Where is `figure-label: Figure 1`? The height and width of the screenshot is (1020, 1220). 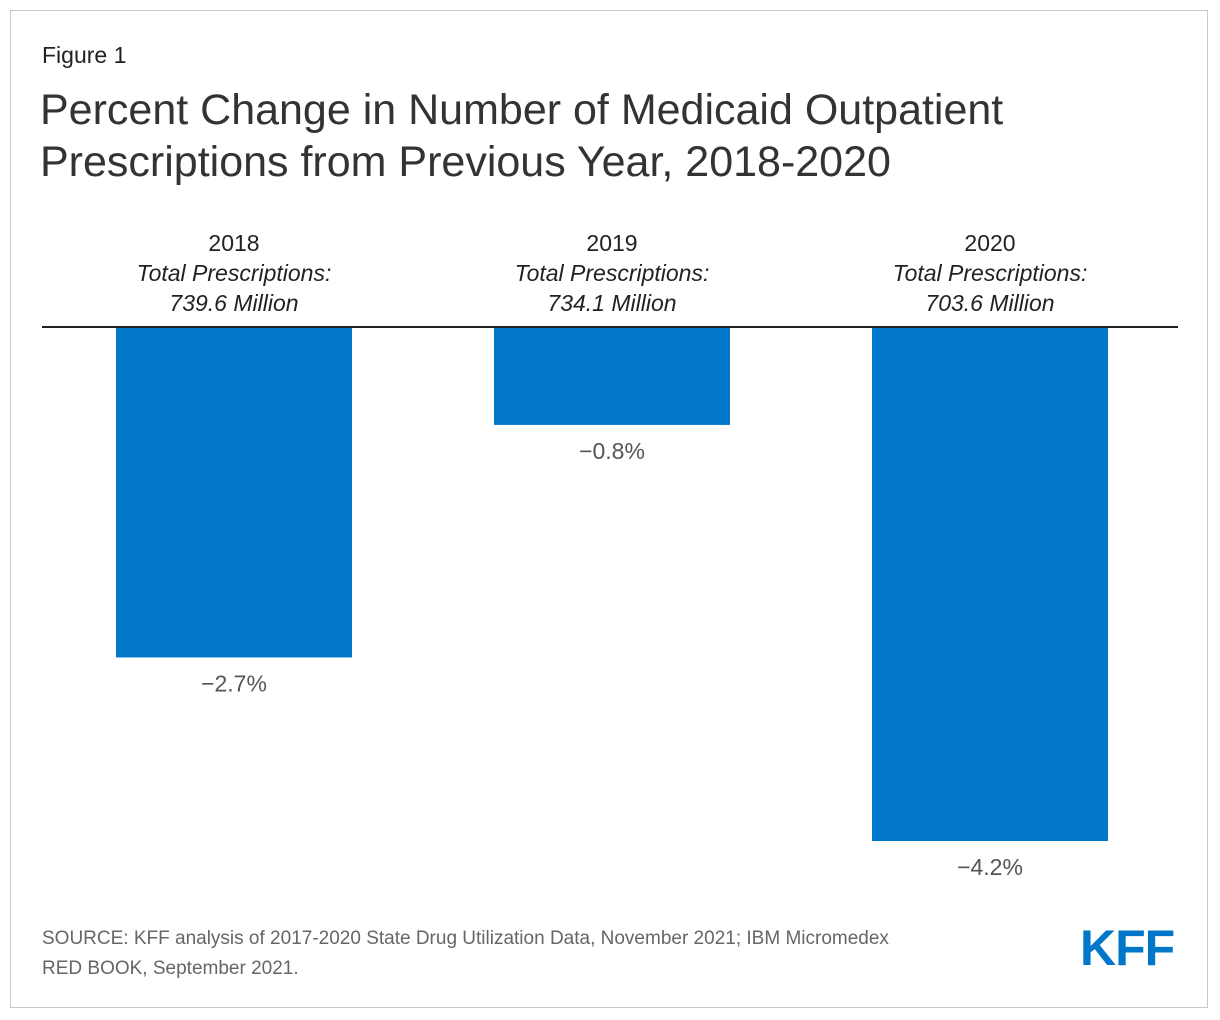 figure-label: Figure 1 is located at coordinates (84, 55).